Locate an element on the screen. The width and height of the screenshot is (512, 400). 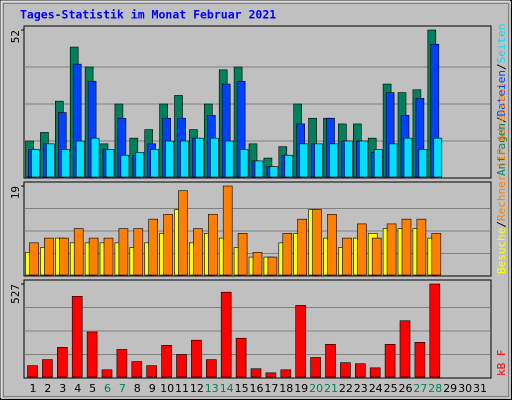
x-tick-label: 5 is located at coordinates (92, 388).